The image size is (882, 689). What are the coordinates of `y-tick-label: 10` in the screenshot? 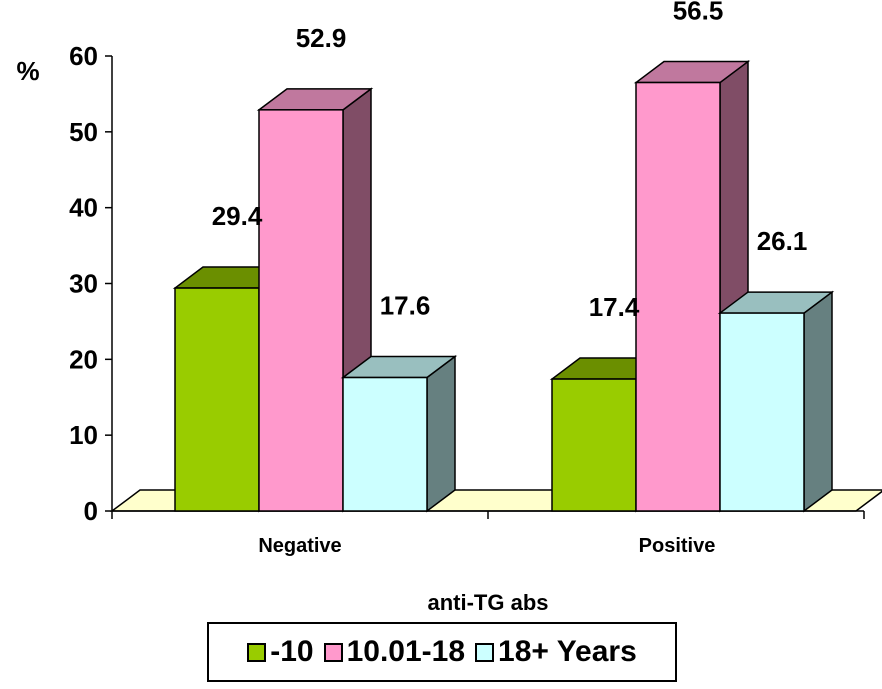 It's located at (83, 435).